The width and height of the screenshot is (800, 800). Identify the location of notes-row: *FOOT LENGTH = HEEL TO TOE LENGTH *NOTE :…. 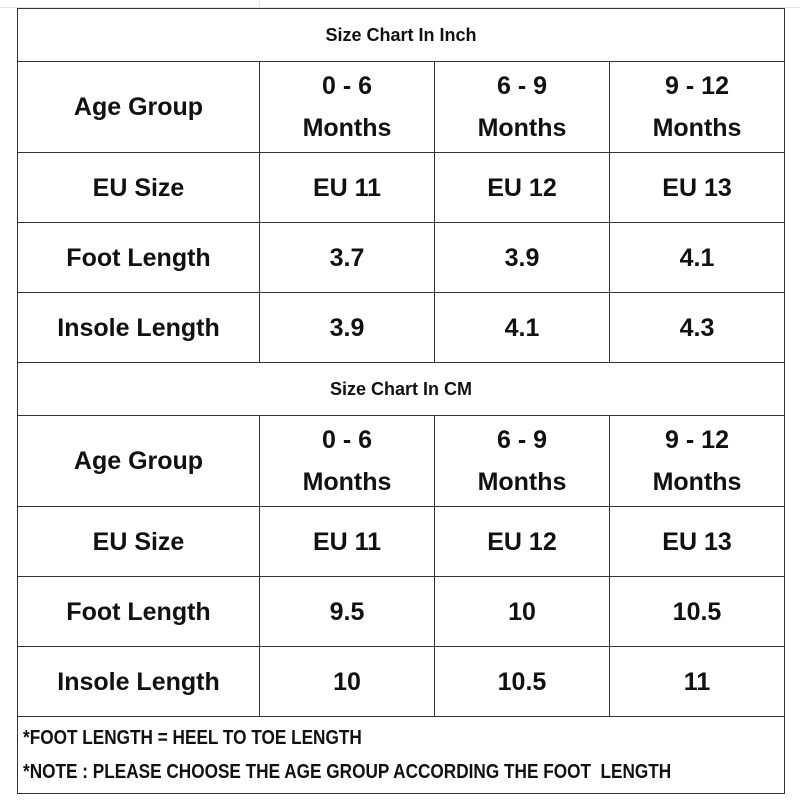
(401, 755).